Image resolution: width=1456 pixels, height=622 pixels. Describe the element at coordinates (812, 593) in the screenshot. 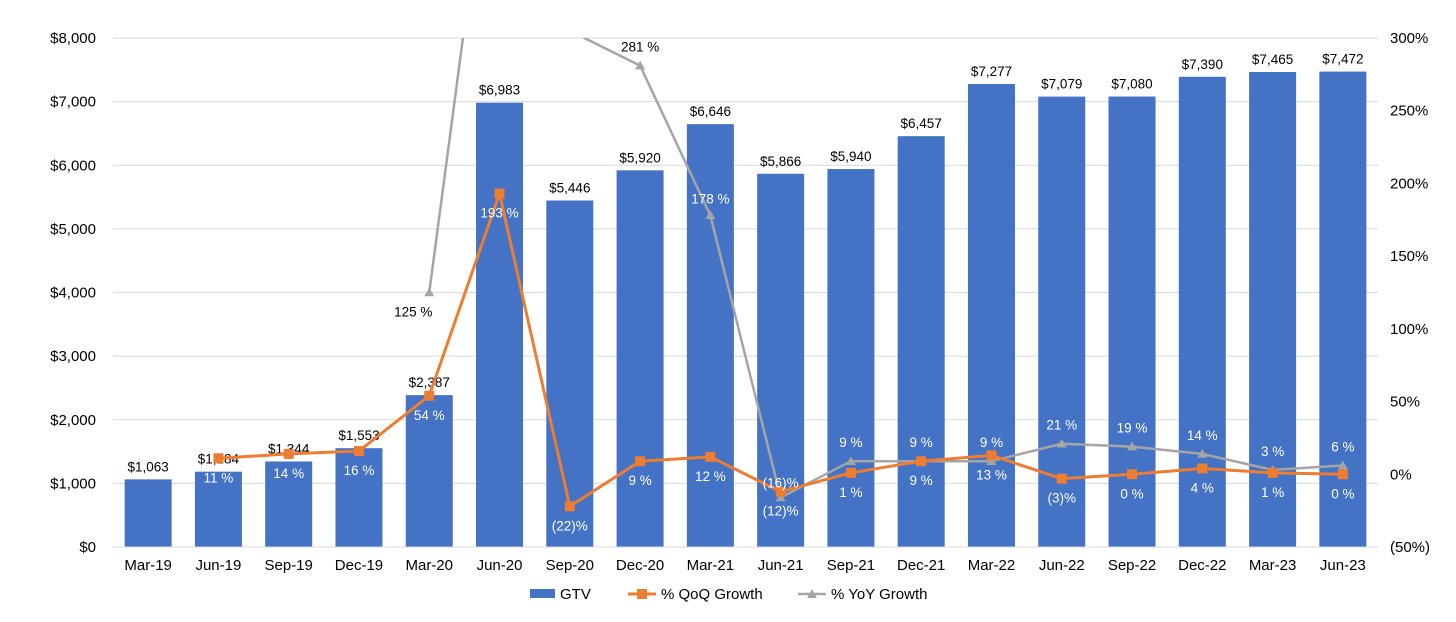

I see `legend-yoy-marker` at that location.